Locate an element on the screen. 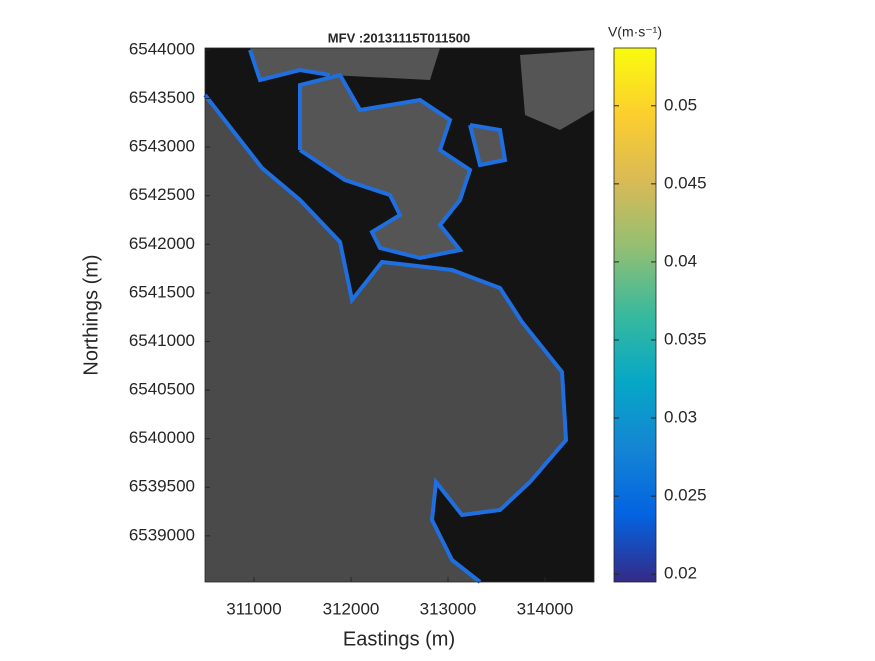 Image resolution: width=875 pixels, height=661 pixels. colorbar-label: V(m·s⁻¹) is located at coordinates (635, 32).